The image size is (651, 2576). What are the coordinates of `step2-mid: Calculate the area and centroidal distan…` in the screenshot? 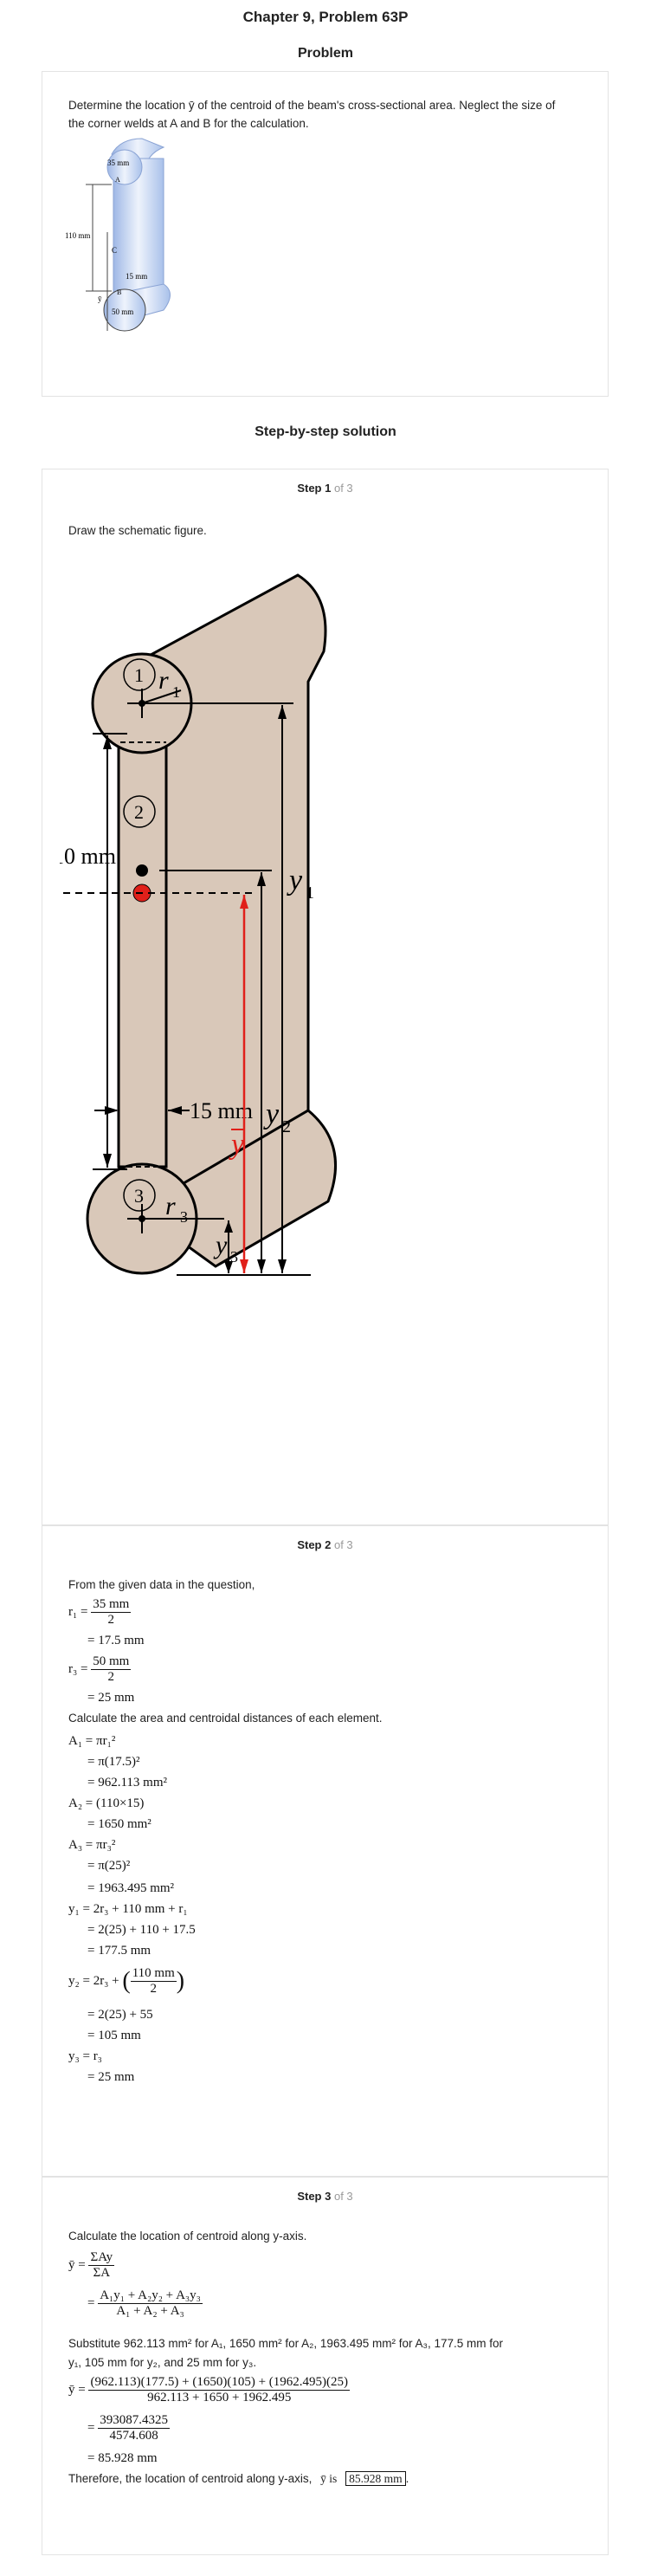 It's located at (225, 1718).